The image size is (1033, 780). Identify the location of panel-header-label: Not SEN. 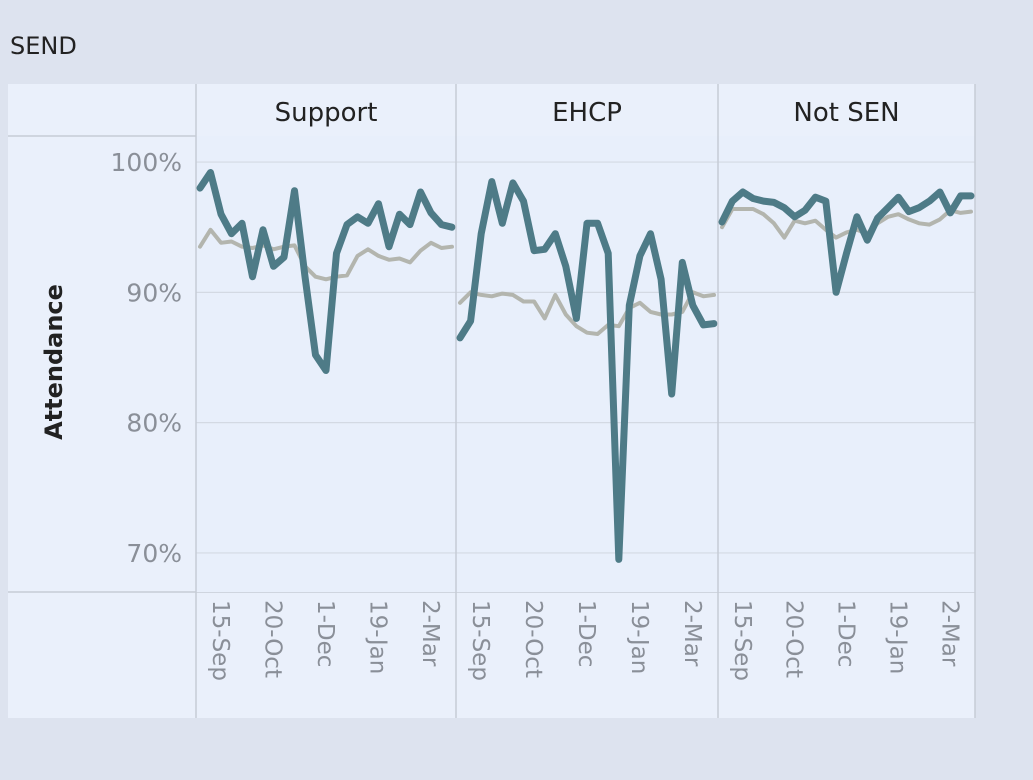
(846, 113).